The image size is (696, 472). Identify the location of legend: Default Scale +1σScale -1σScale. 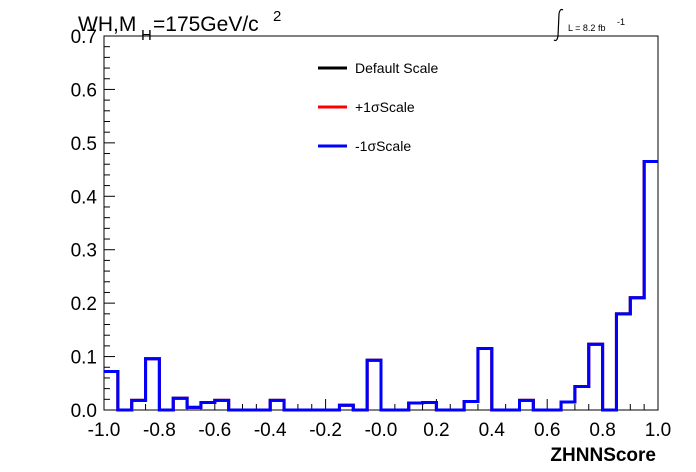
(378, 107).